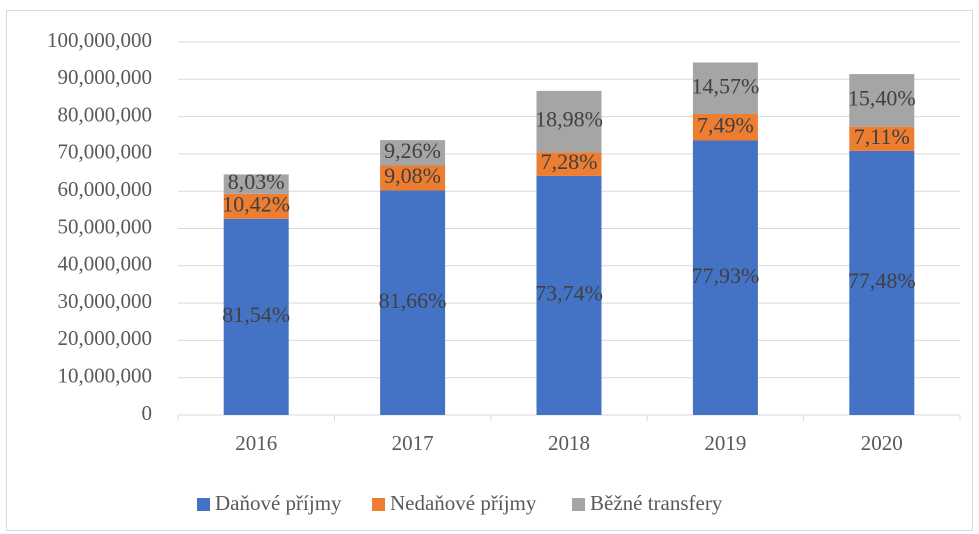 This screenshot has height=534, width=979. Describe the element at coordinates (105, 264) in the screenshot. I see `y-tick-label: 40,000,000` at that location.